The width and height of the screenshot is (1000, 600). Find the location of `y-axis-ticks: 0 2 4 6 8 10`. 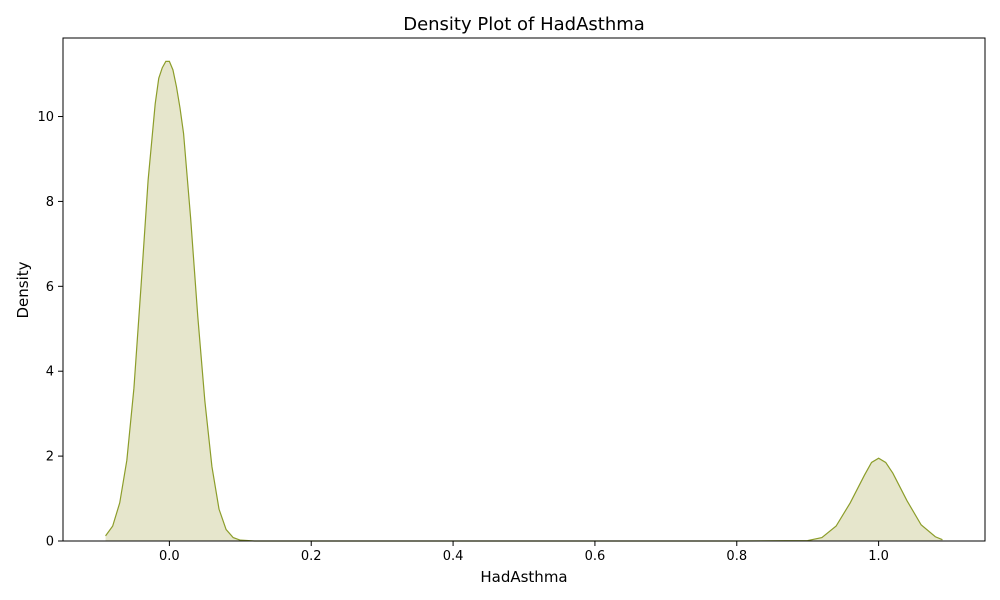

y-axis-ticks: 0 2 4 6 8 10 is located at coordinates (50, 330).